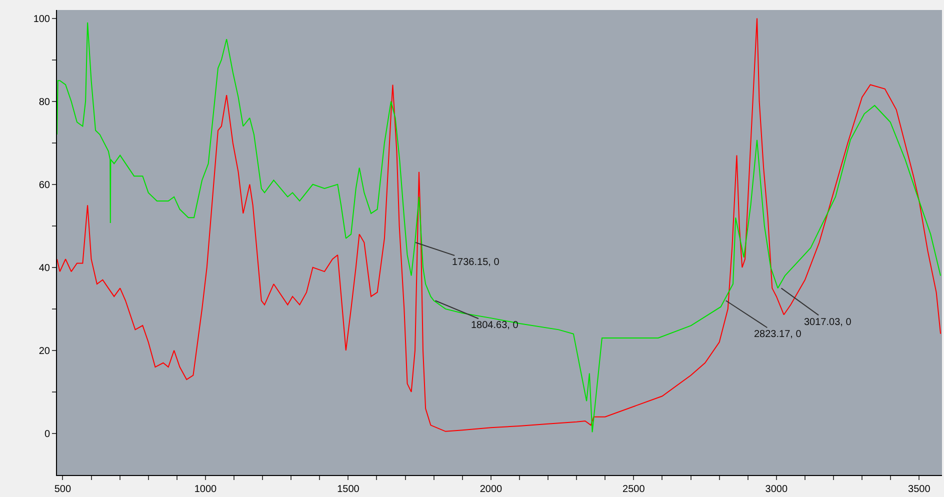 The image size is (944, 497). What do you see at coordinates (44, 102) in the screenshot?
I see `y-tick-label: 80` at bounding box center [44, 102].